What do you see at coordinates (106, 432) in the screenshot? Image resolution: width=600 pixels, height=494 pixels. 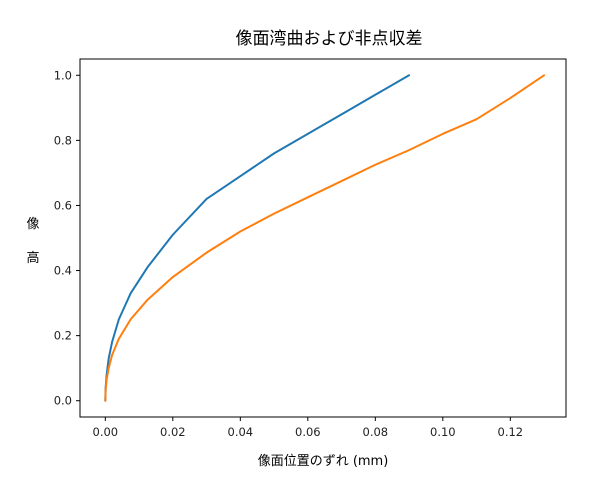 I see `x-tick-label: 0.00` at bounding box center [106, 432].